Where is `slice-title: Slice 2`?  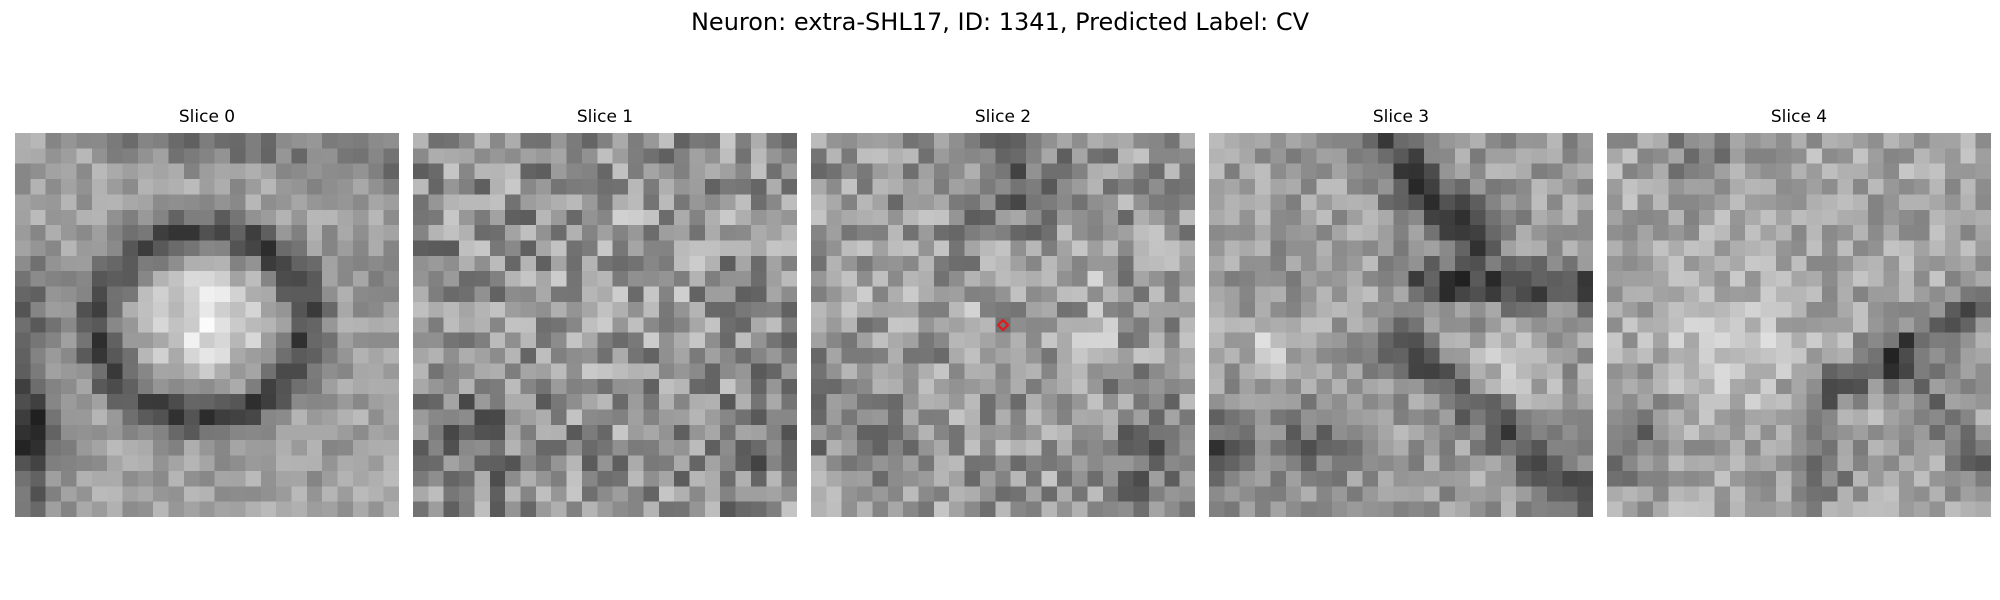
slice-title: Slice 2 is located at coordinates (1003, 117).